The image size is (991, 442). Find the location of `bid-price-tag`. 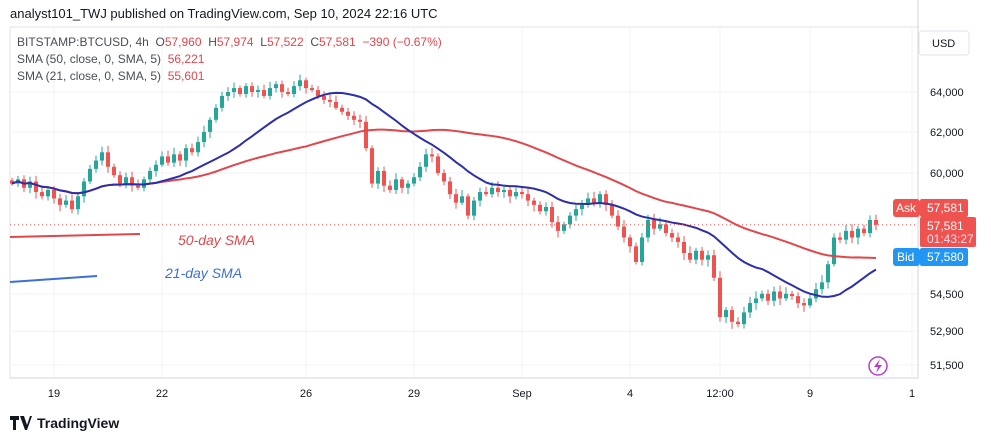

bid-price-tag is located at coordinates (944, 257).